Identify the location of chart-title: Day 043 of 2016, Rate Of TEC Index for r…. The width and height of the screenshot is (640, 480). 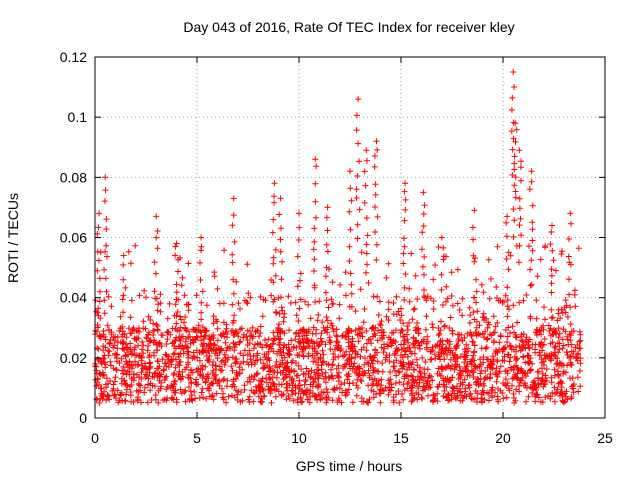
(348, 27).